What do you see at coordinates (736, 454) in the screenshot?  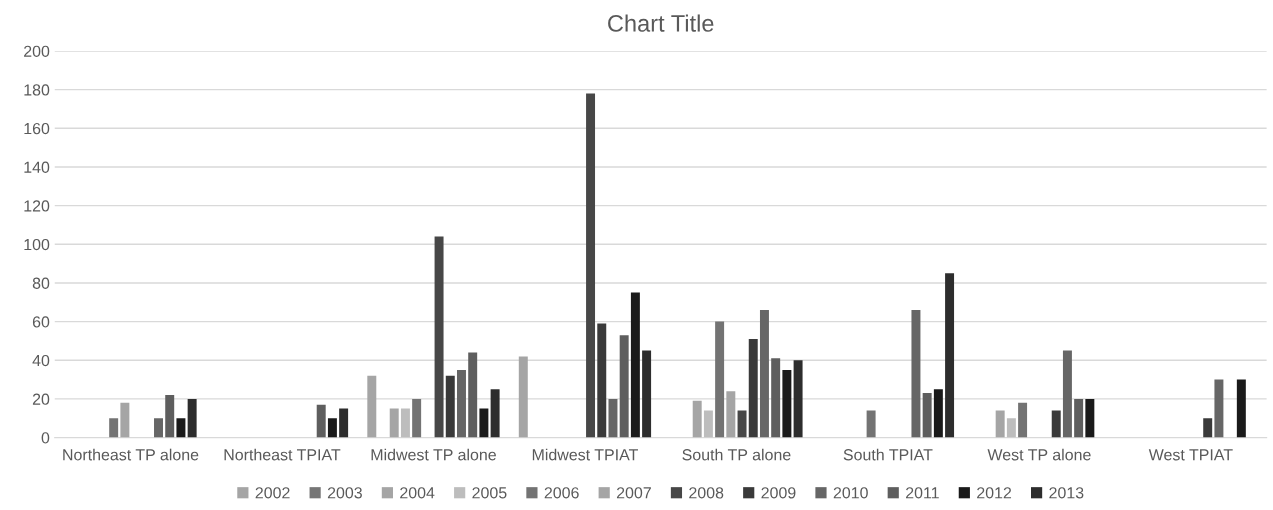 I see `x-tick-label: South TP alone` at bounding box center [736, 454].